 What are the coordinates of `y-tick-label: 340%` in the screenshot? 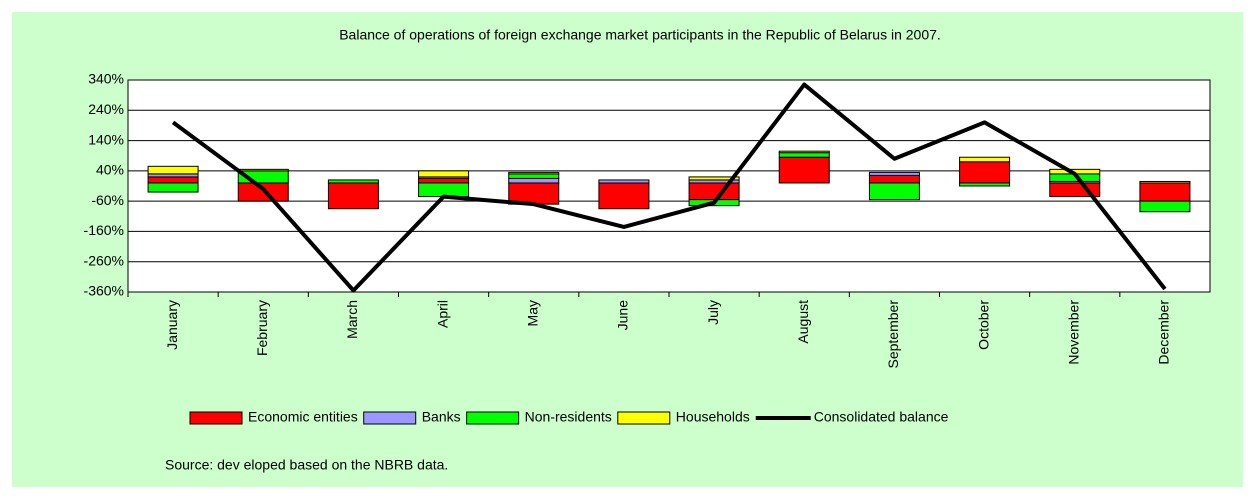 It's located at (106, 79).